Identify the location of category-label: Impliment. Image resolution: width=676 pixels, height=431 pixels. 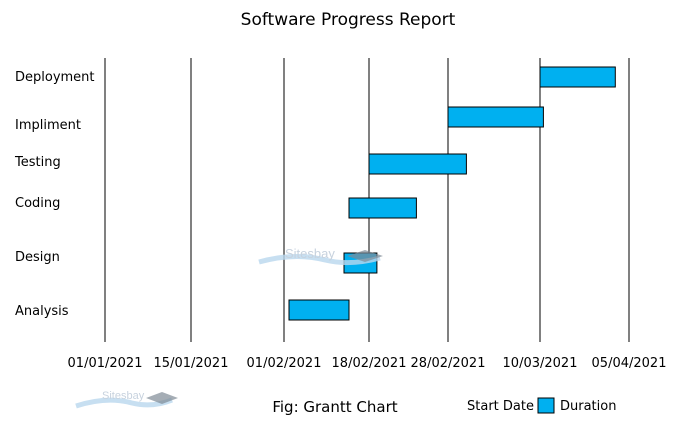
(48, 125).